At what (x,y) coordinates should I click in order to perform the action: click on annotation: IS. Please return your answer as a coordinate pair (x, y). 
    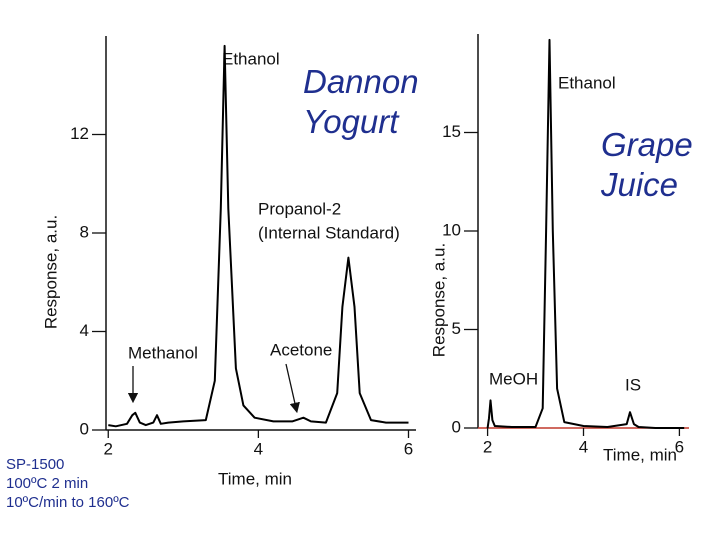
    Looking at the image, I should click on (633, 384).